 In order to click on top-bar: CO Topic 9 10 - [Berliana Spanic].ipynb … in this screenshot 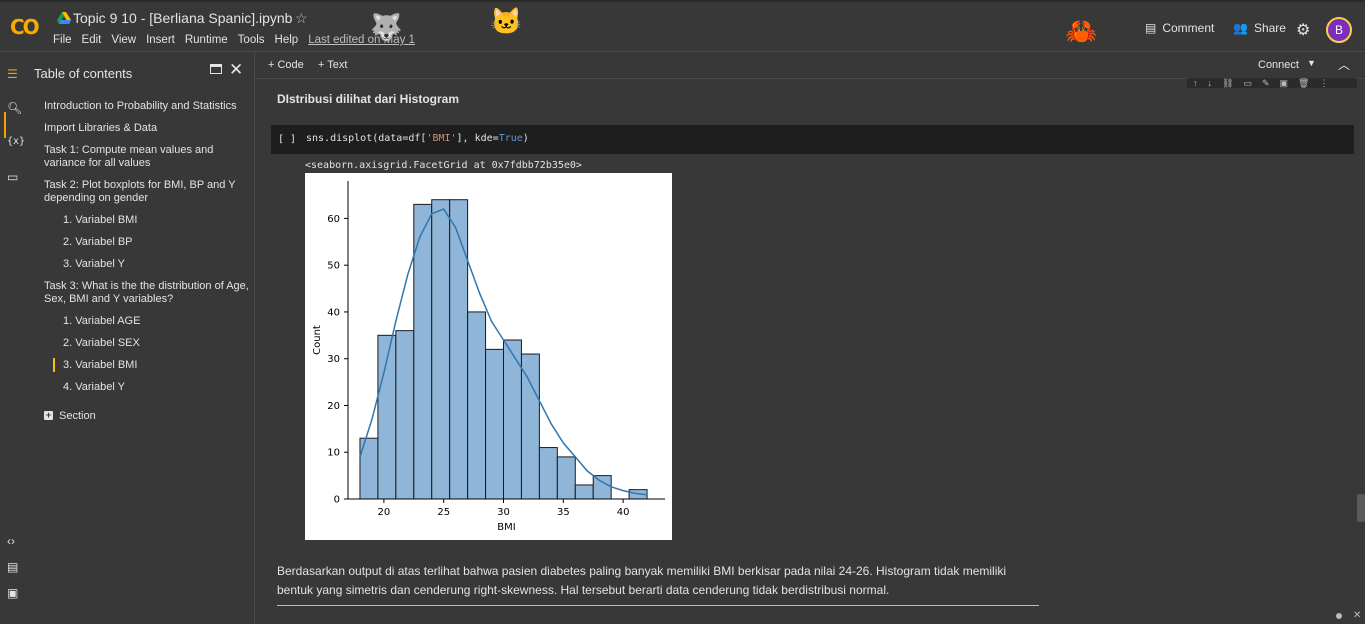, I will do `click(682, 26)`.